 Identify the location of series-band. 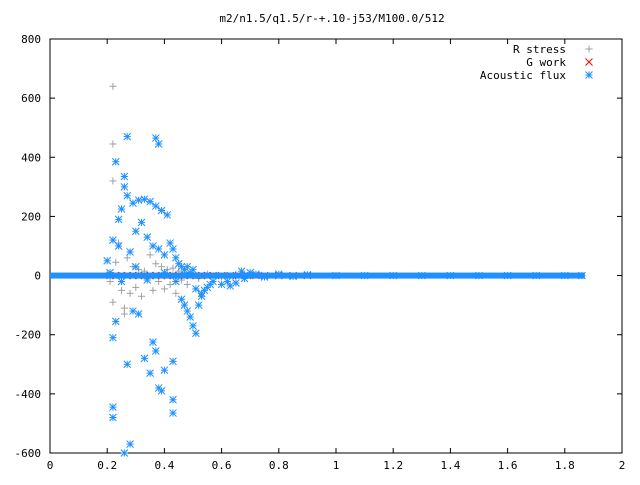
(317, 275).